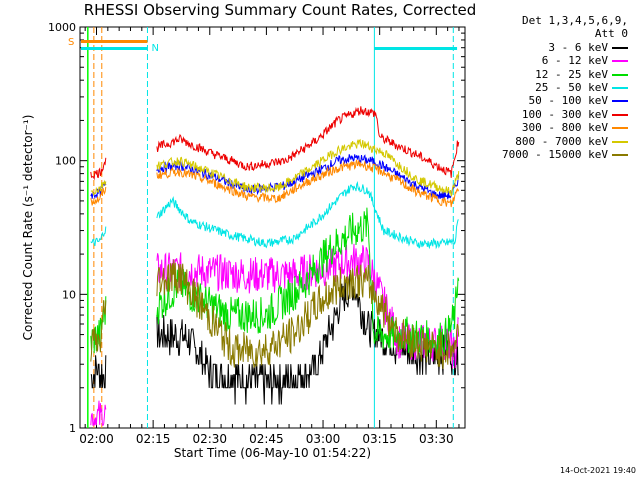 The height and width of the screenshot is (480, 640). What do you see at coordinates (564, 114) in the screenshot?
I see `legend-entry-label: 100 - 300 keV` at bounding box center [564, 114].